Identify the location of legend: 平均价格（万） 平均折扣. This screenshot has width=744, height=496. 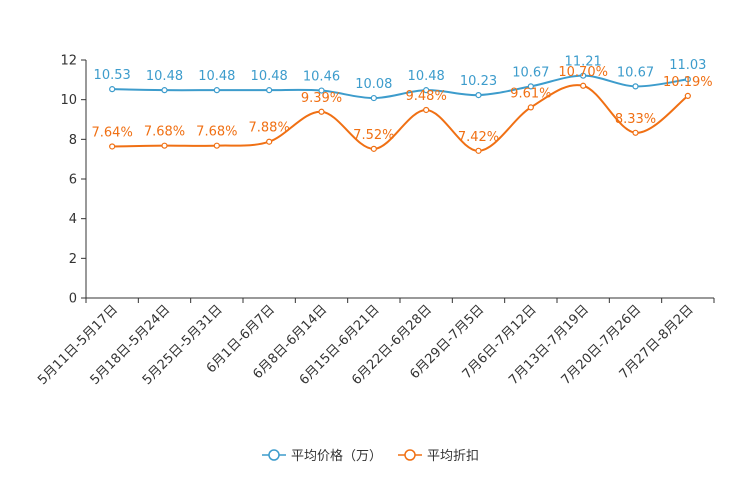
(370, 456).